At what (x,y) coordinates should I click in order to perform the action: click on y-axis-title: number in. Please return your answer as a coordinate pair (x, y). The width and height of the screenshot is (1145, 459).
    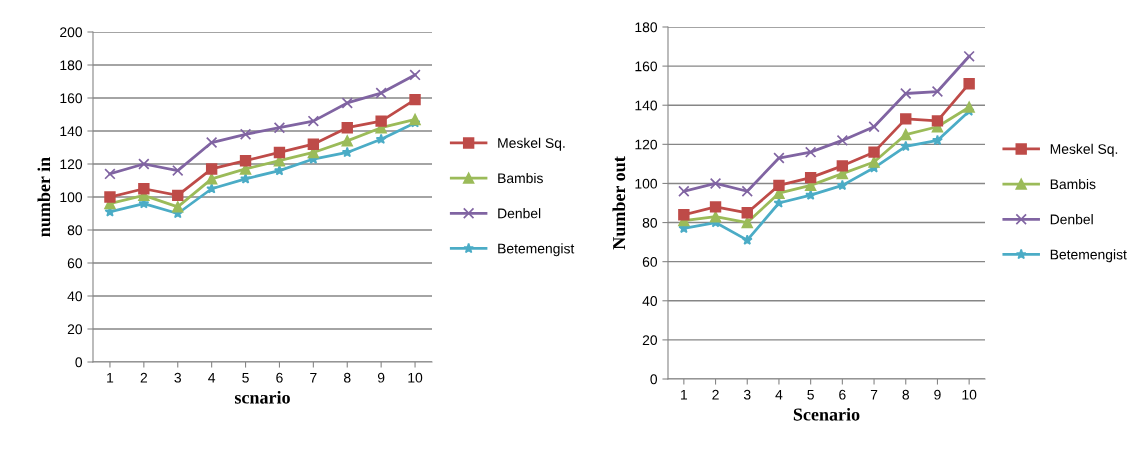
    Looking at the image, I should click on (44, 197).